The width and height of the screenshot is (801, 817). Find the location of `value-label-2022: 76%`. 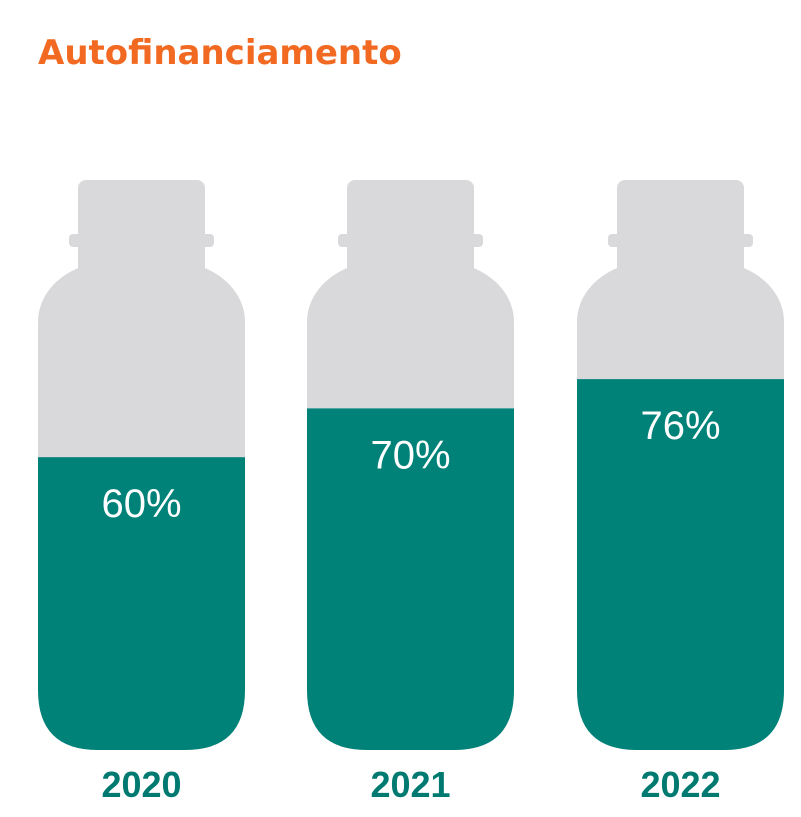

value-label-2022: 76% is located at coordinates (680, 426).